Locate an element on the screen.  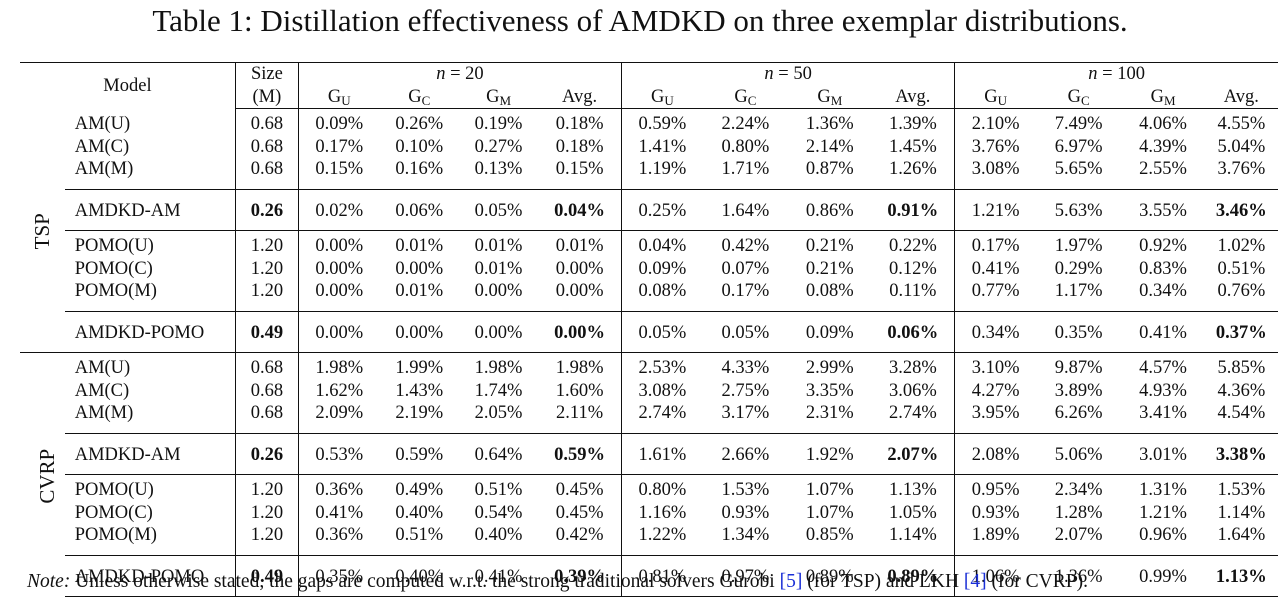
avg-gap-cell: 0.39% is located at coordinates (580, 575).